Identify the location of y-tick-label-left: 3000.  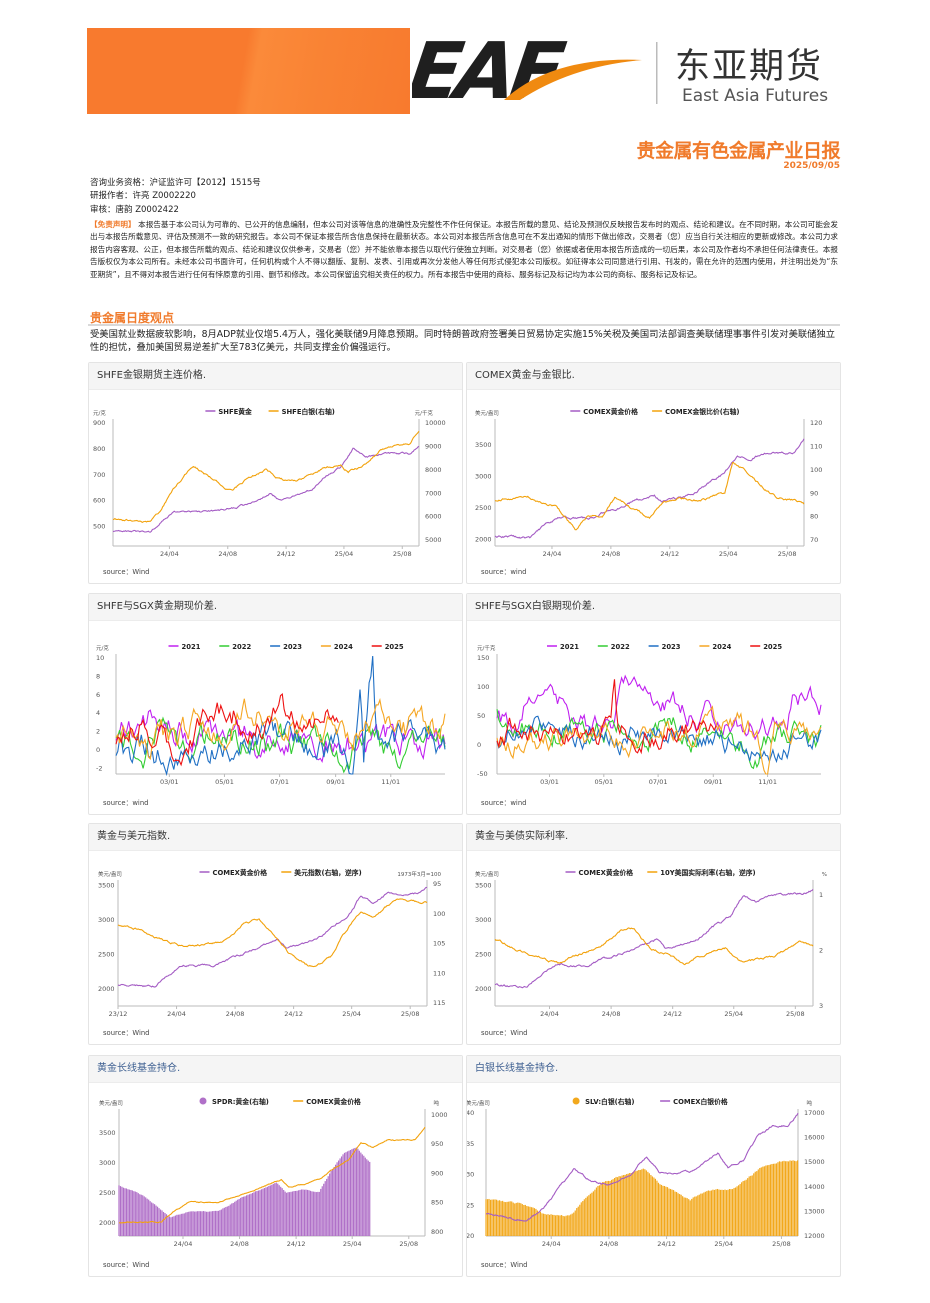
(106, 920).